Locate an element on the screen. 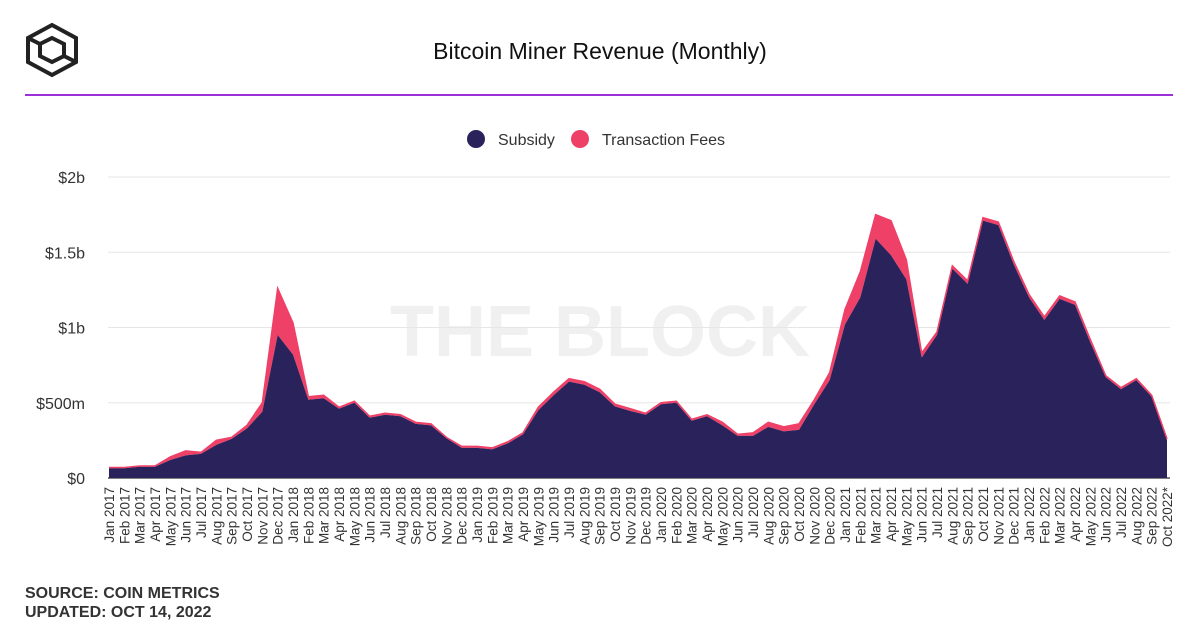 Image resolution: width=1200 pixels, height=630 pixels. x-tick-label: Mar 2022 is located at coordinates (1060, 515).